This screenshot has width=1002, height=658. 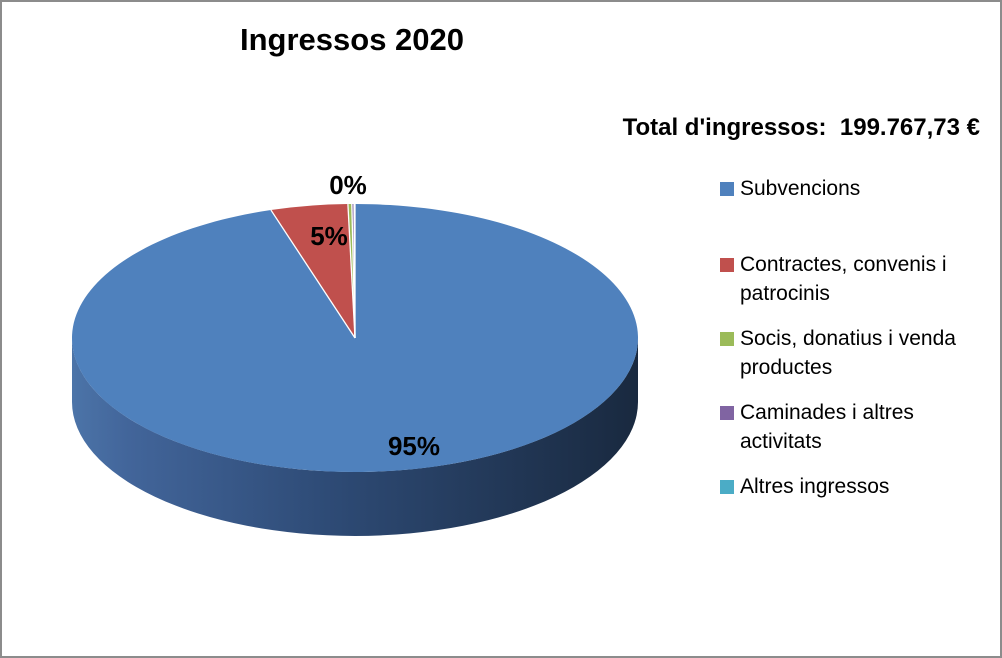 What do you see at coordinates (727, 189) in the screenshot?
I see `legend-swatch-subvencions` at bounding box center [727, 189].